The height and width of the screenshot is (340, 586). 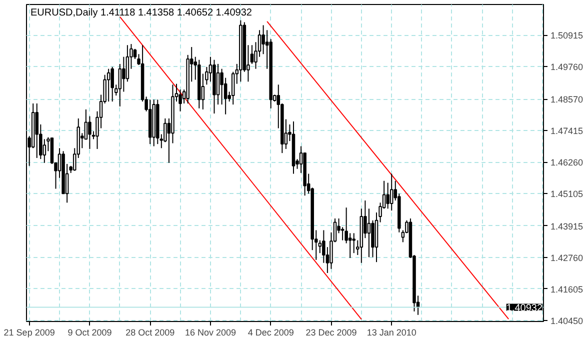 What do you see at coordinates (90, 333) in the screenshot?
I see `x-tick-label: 9 Oct 2009` at bounding box center [90, 333].